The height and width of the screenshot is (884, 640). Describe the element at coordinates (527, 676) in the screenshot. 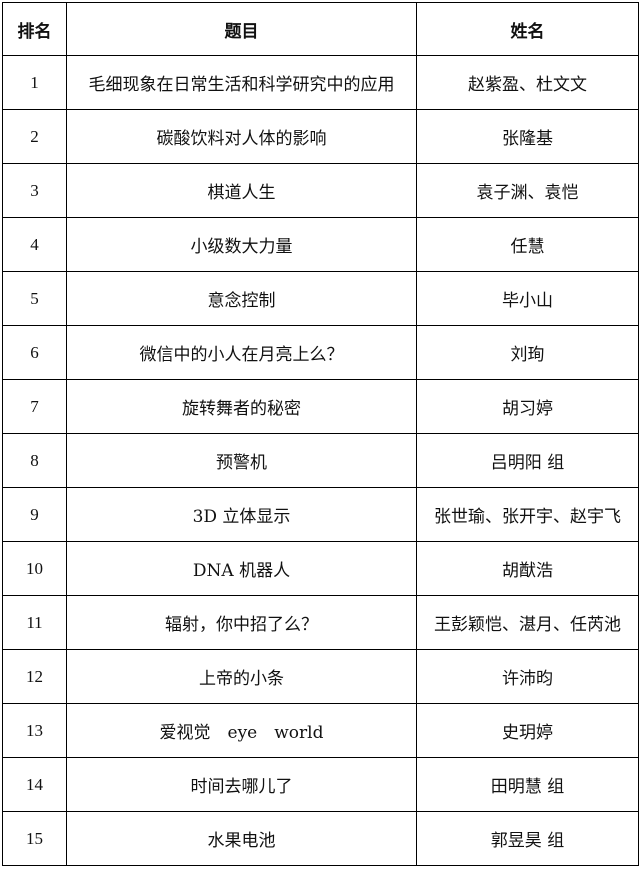

I see `name-cell: 许沛昀` at that location.